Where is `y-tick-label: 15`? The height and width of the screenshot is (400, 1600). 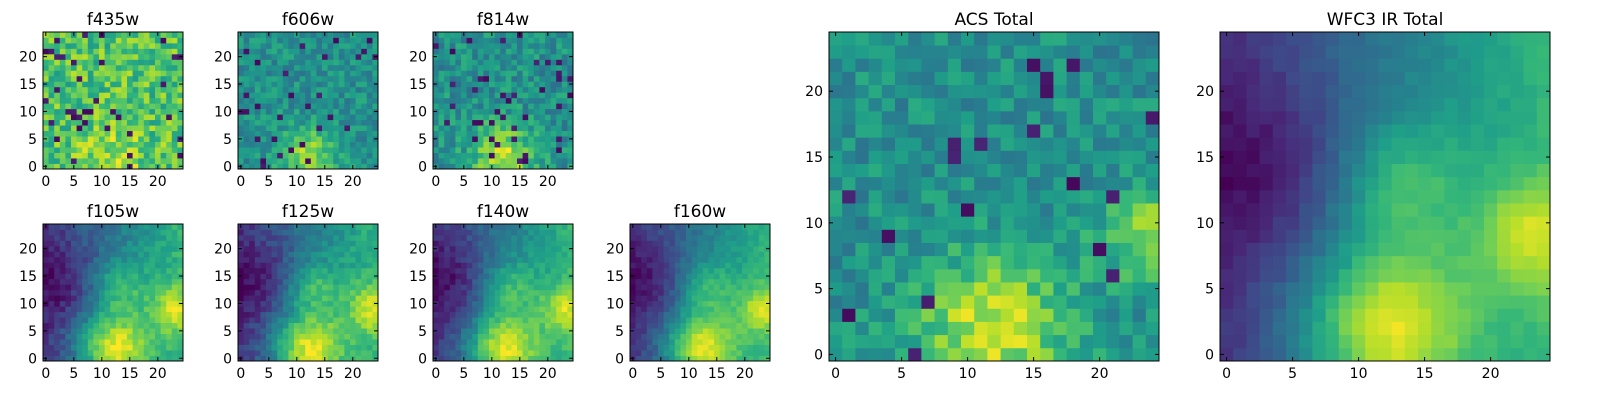 y-tick-label: 15 is located at coordinates (223, 277).